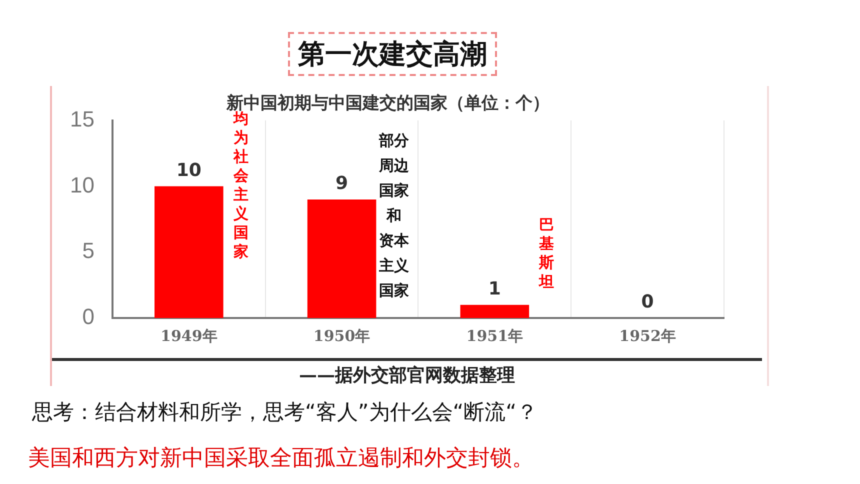  I want to click on annotation: 部分周边国家和资本主义国家, so click(394, 215).